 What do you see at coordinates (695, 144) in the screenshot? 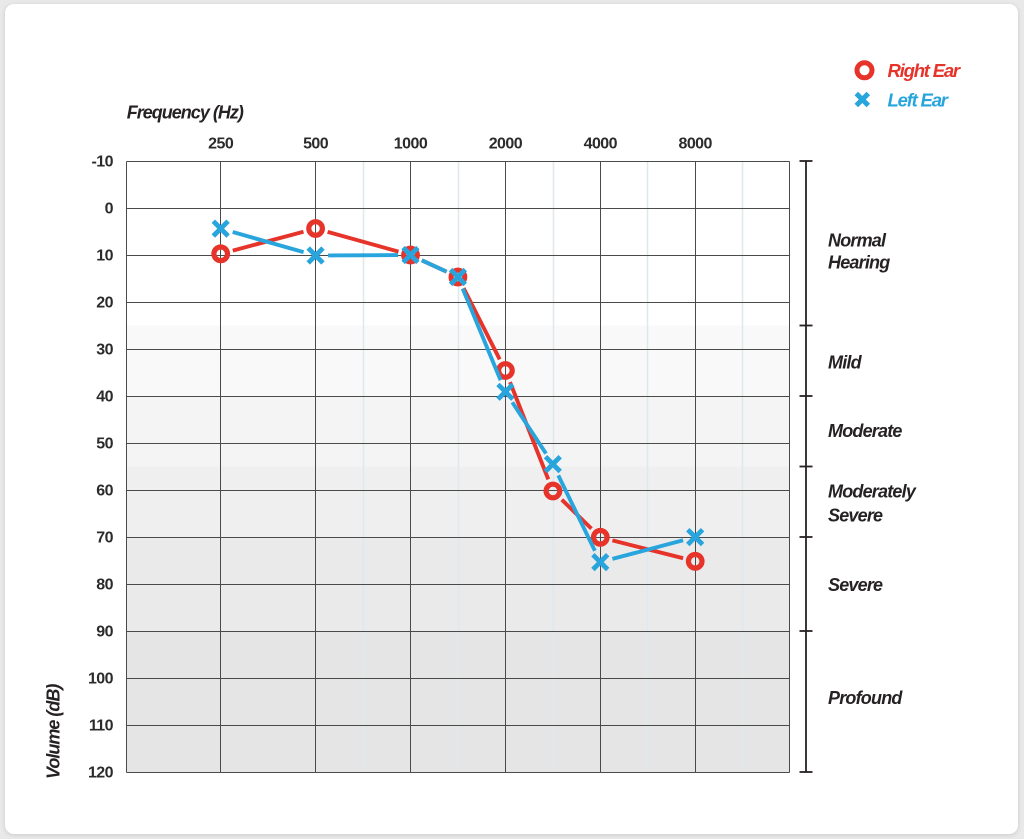
I see `svg-text: 8000` at bounding box center [695, 144].